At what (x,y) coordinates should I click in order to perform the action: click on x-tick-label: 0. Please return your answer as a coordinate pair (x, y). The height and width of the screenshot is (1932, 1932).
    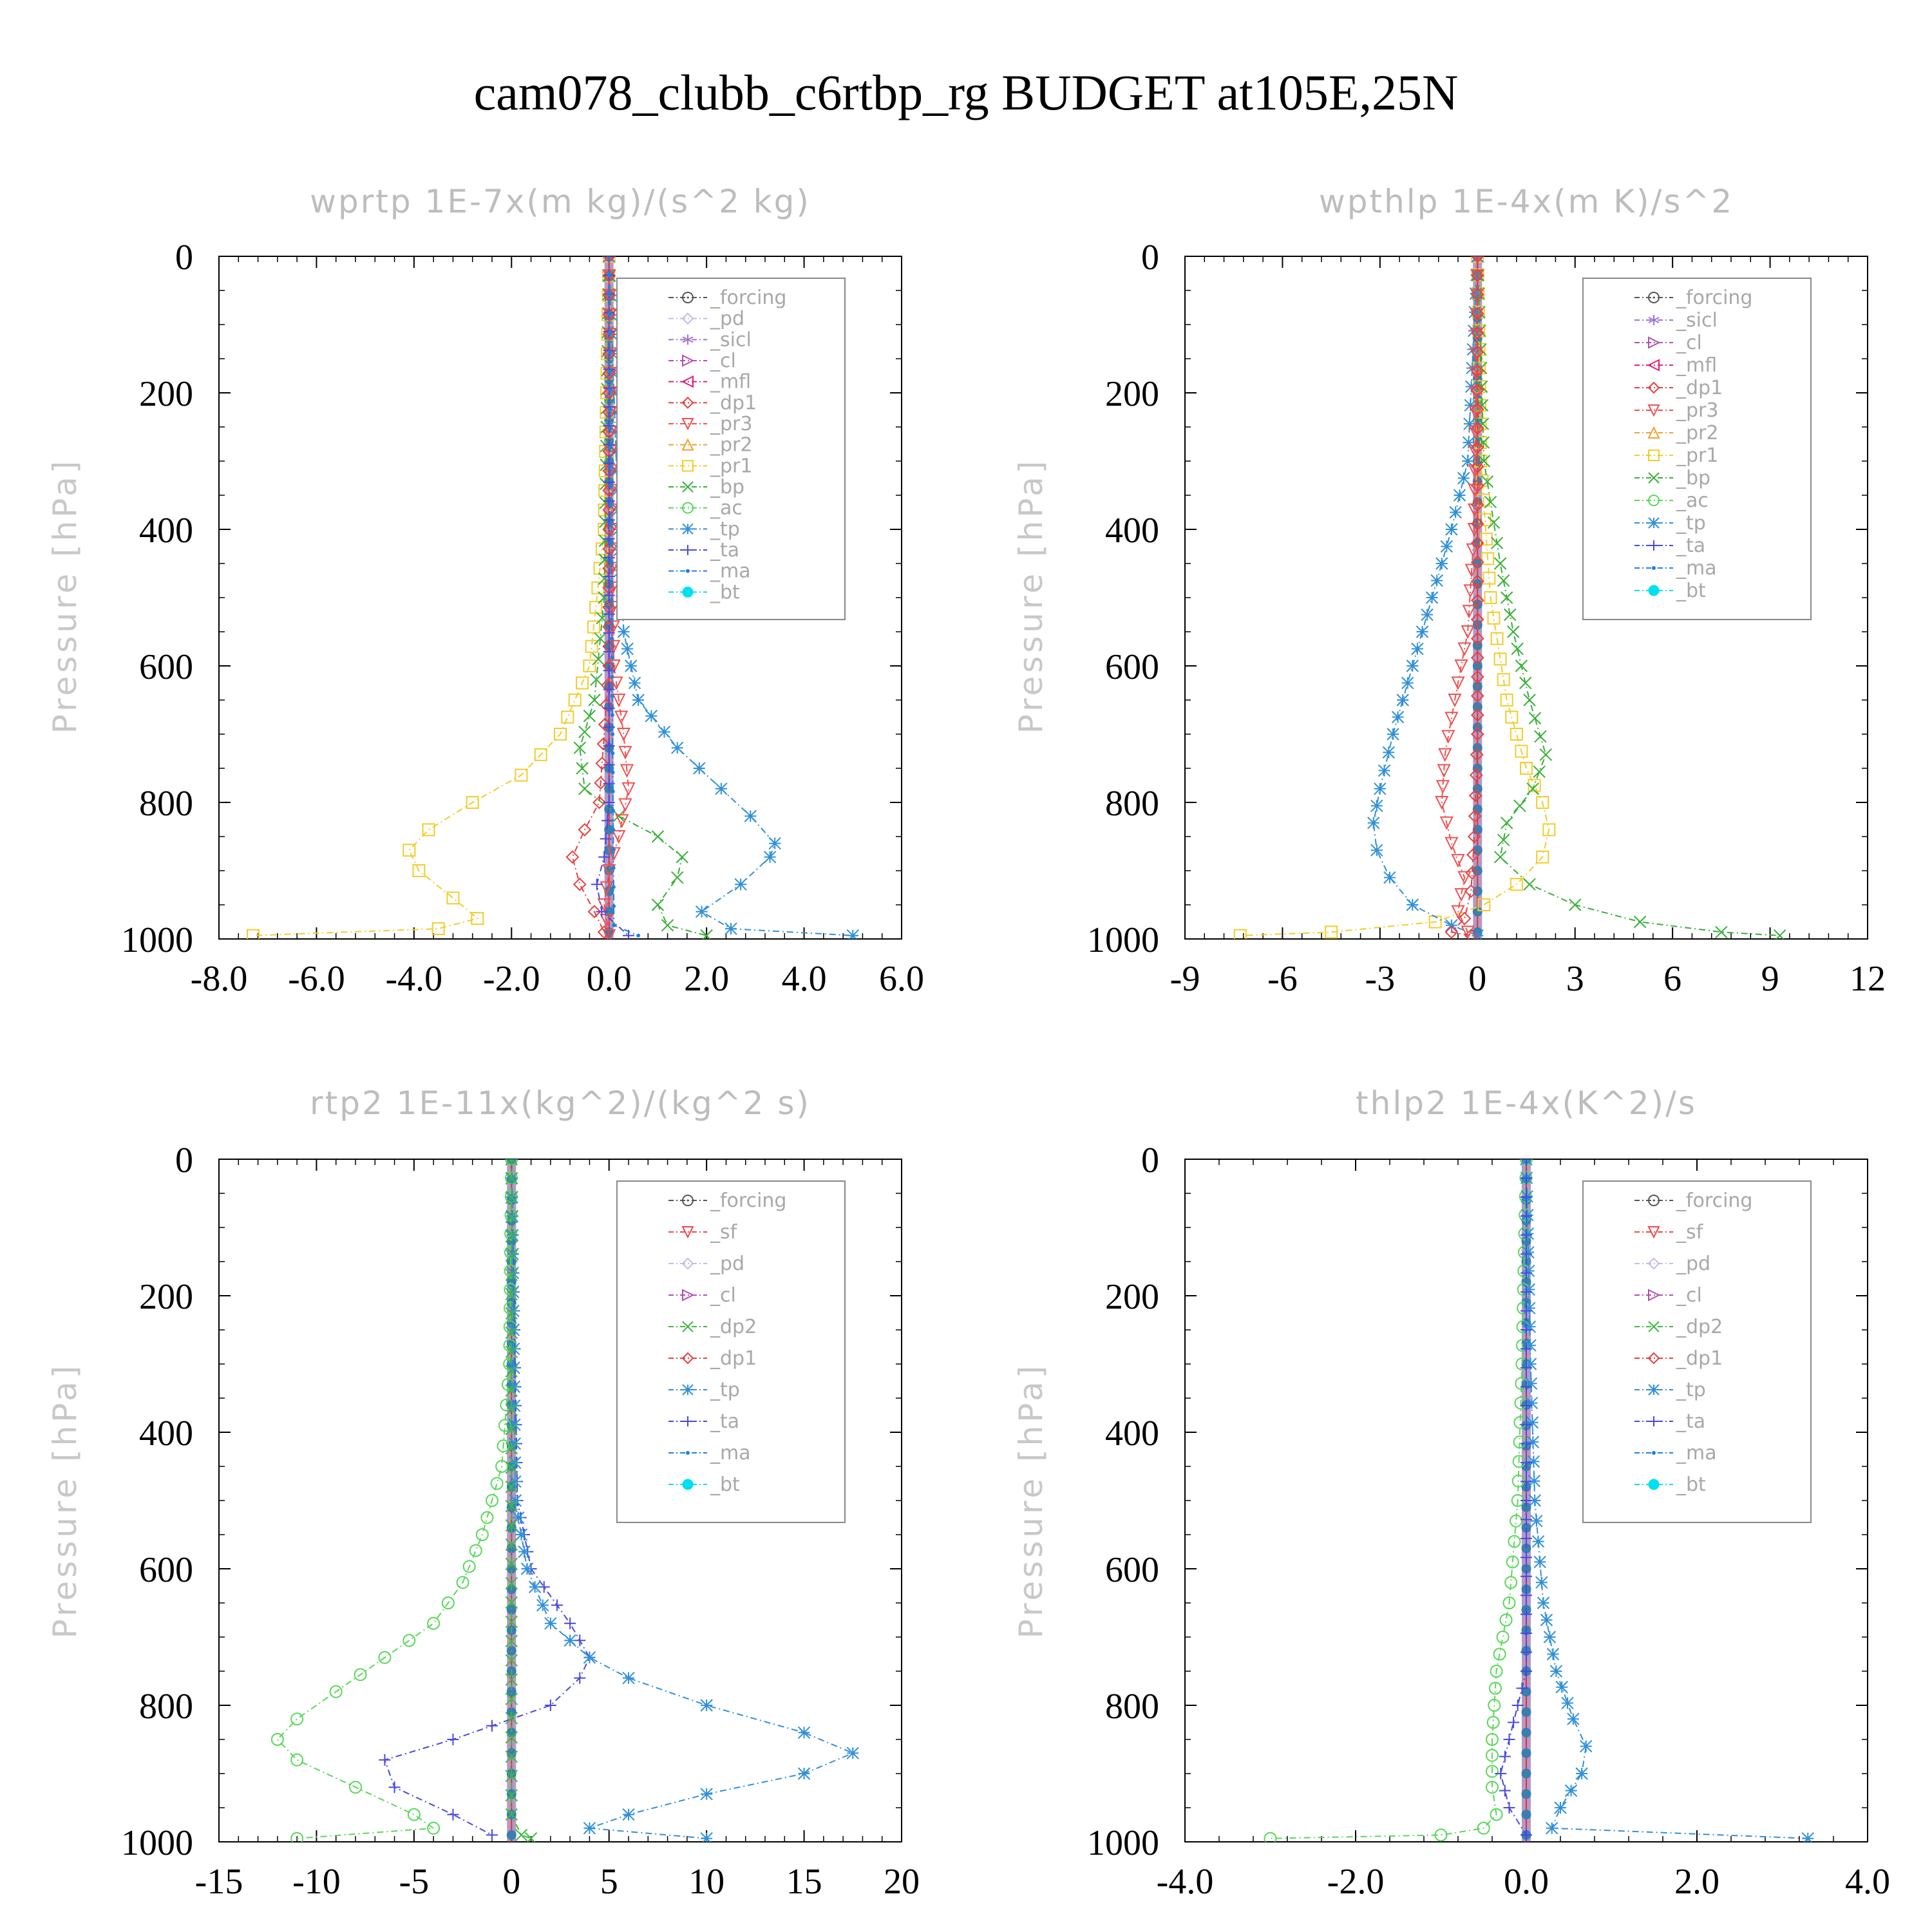
    Looking at the image, I should click on (1477, 979).